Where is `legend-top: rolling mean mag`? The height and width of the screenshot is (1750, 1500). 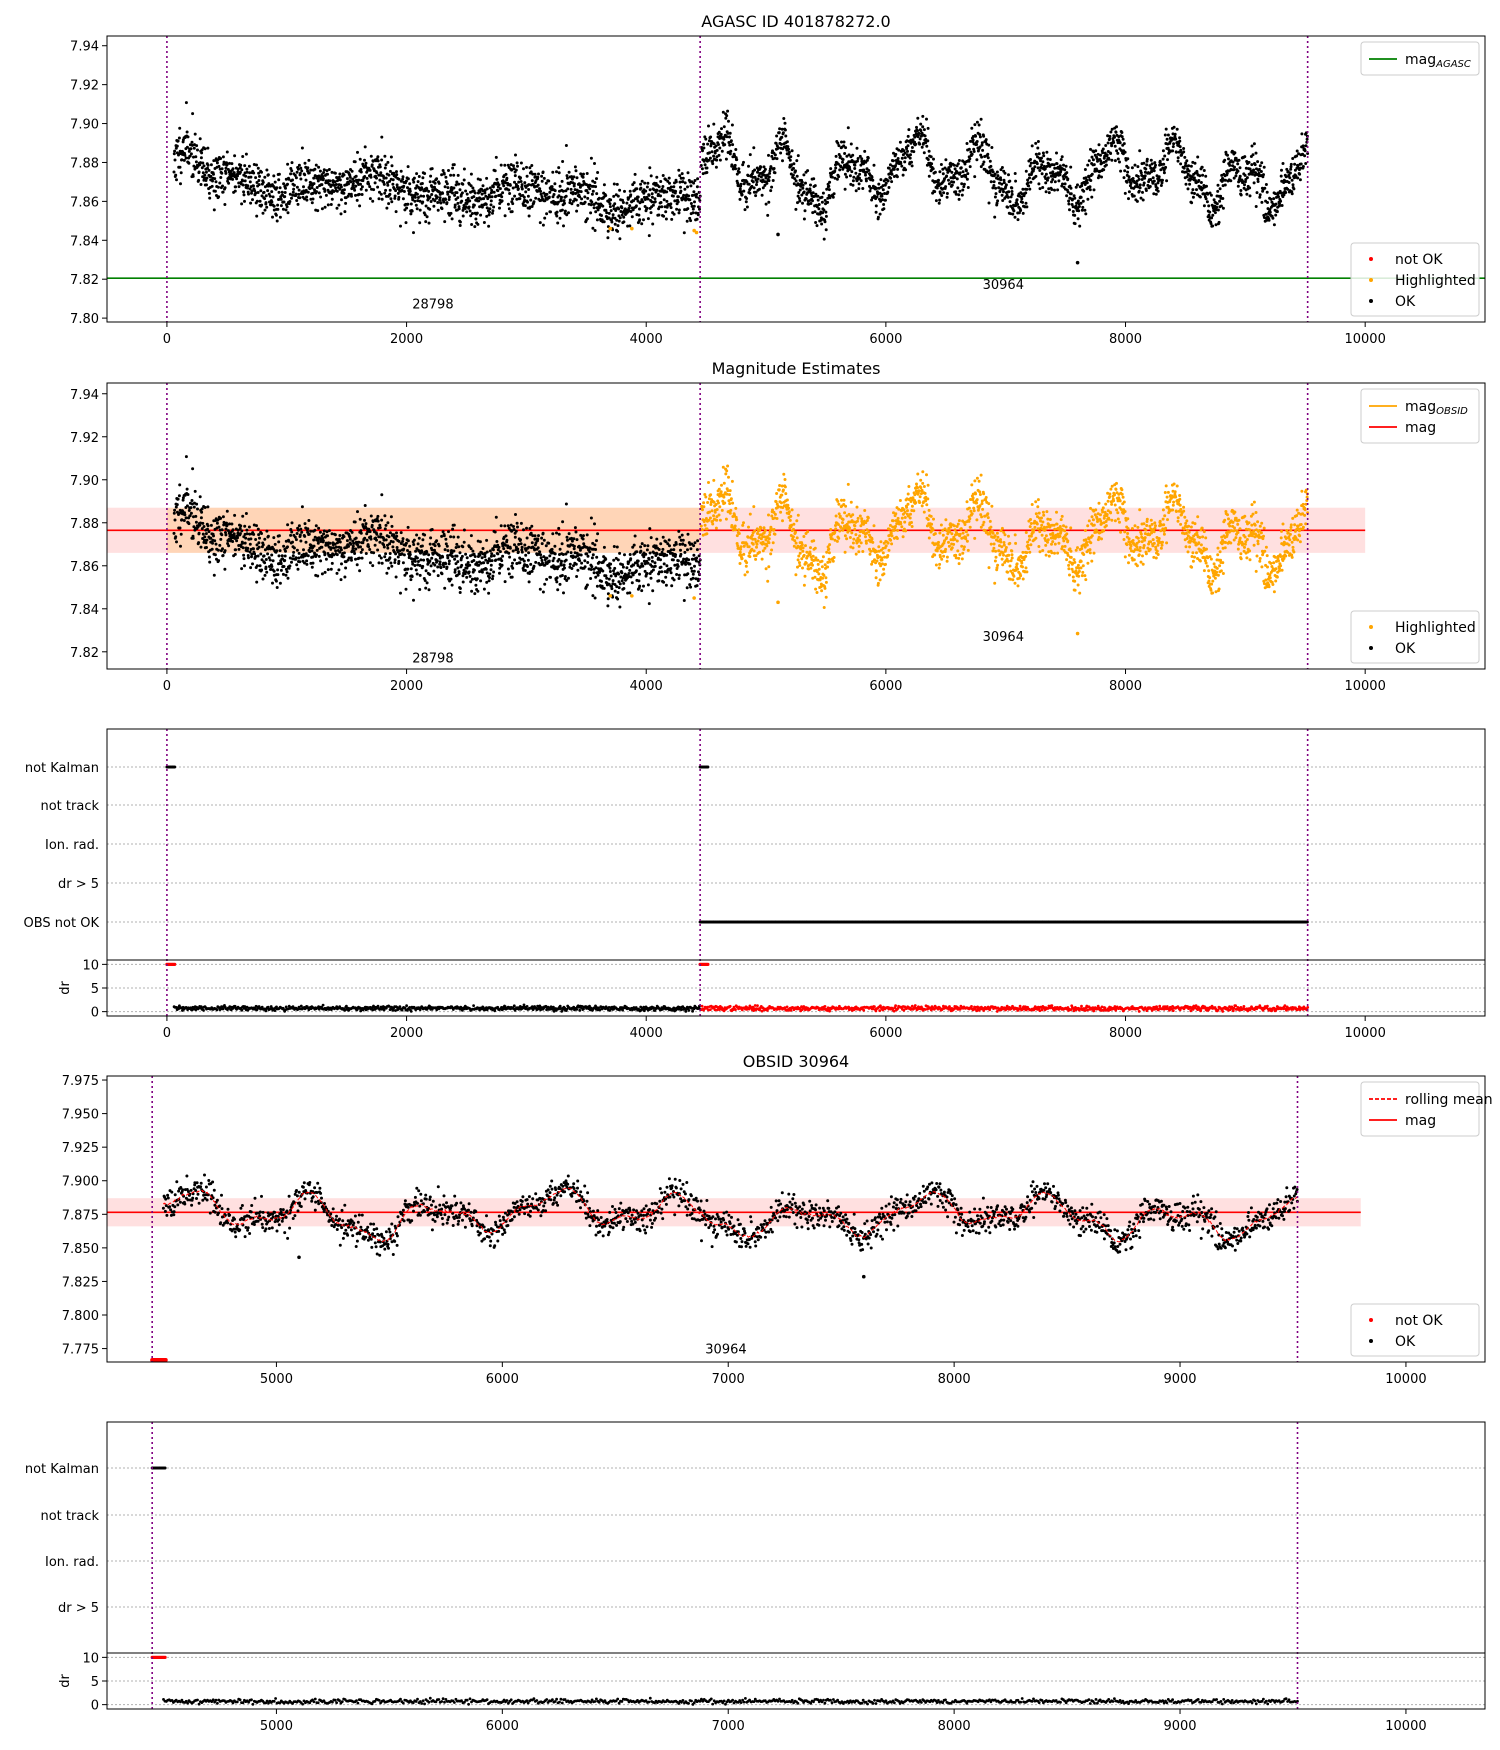 legend-top: rolling mean mag is located at coordinates (1426, 1109).